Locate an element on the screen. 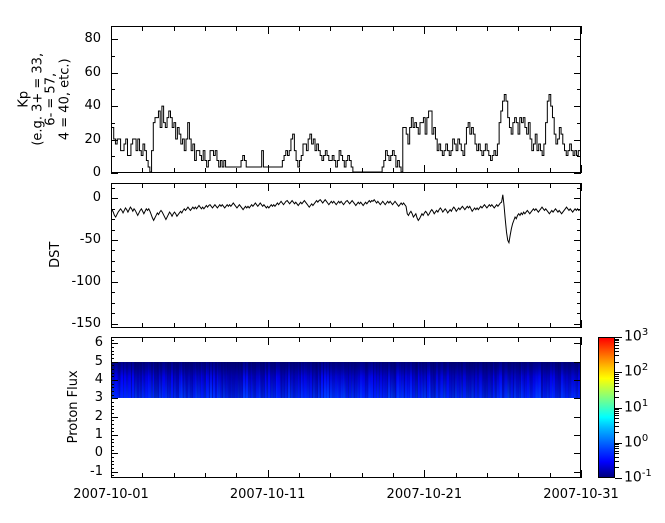 This screenshot has width=665, height=523. dst-xtick-major is located at coordinates (111, 324).